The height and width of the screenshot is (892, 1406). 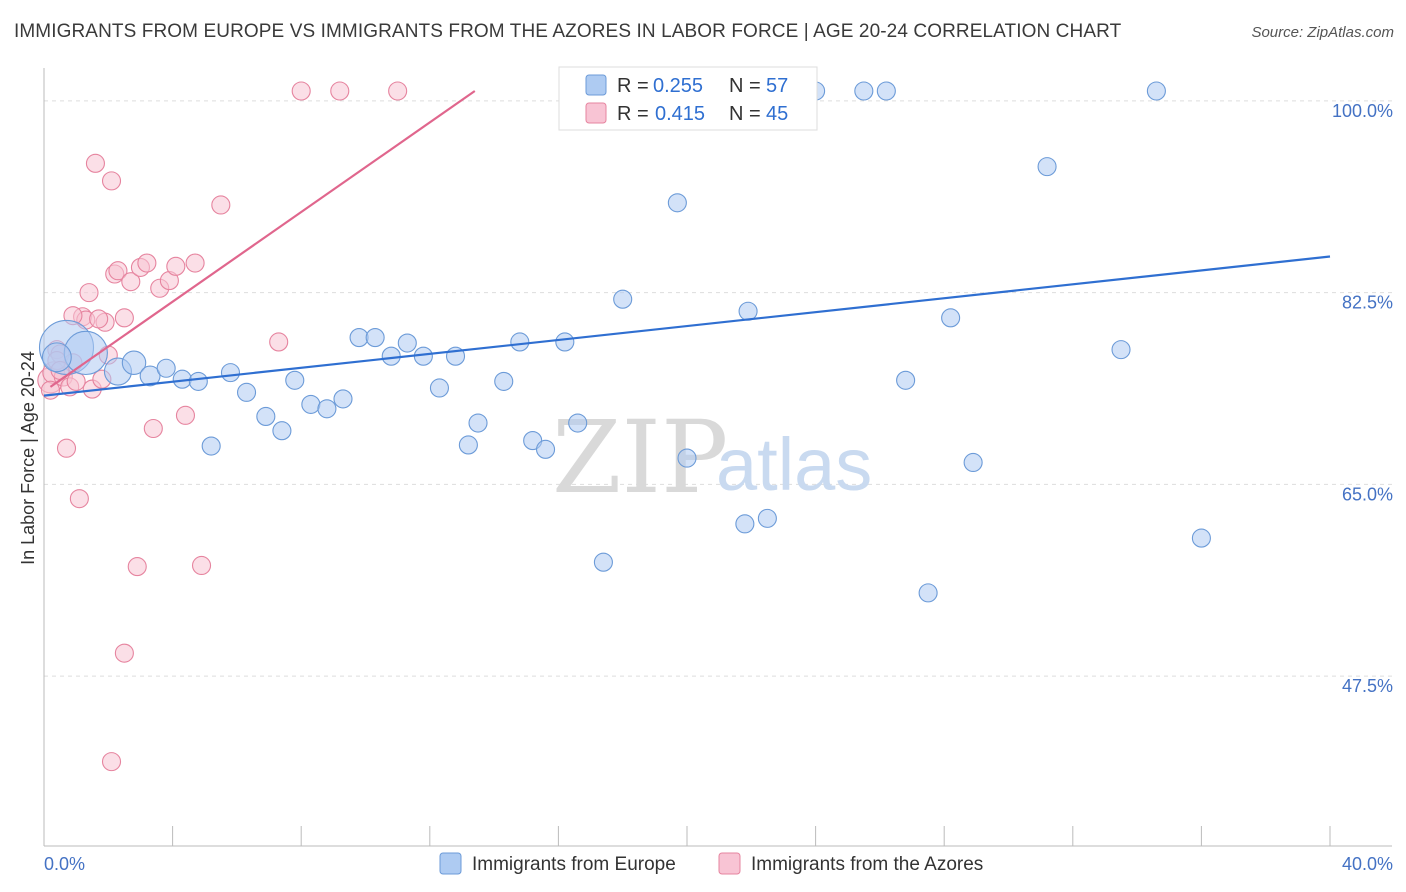 What do you see at coordinates (867, 864) in the screenshot?
I see `bottom-legend-azores-label: Immigrants from the Azores` at bounding box center [867, 864].